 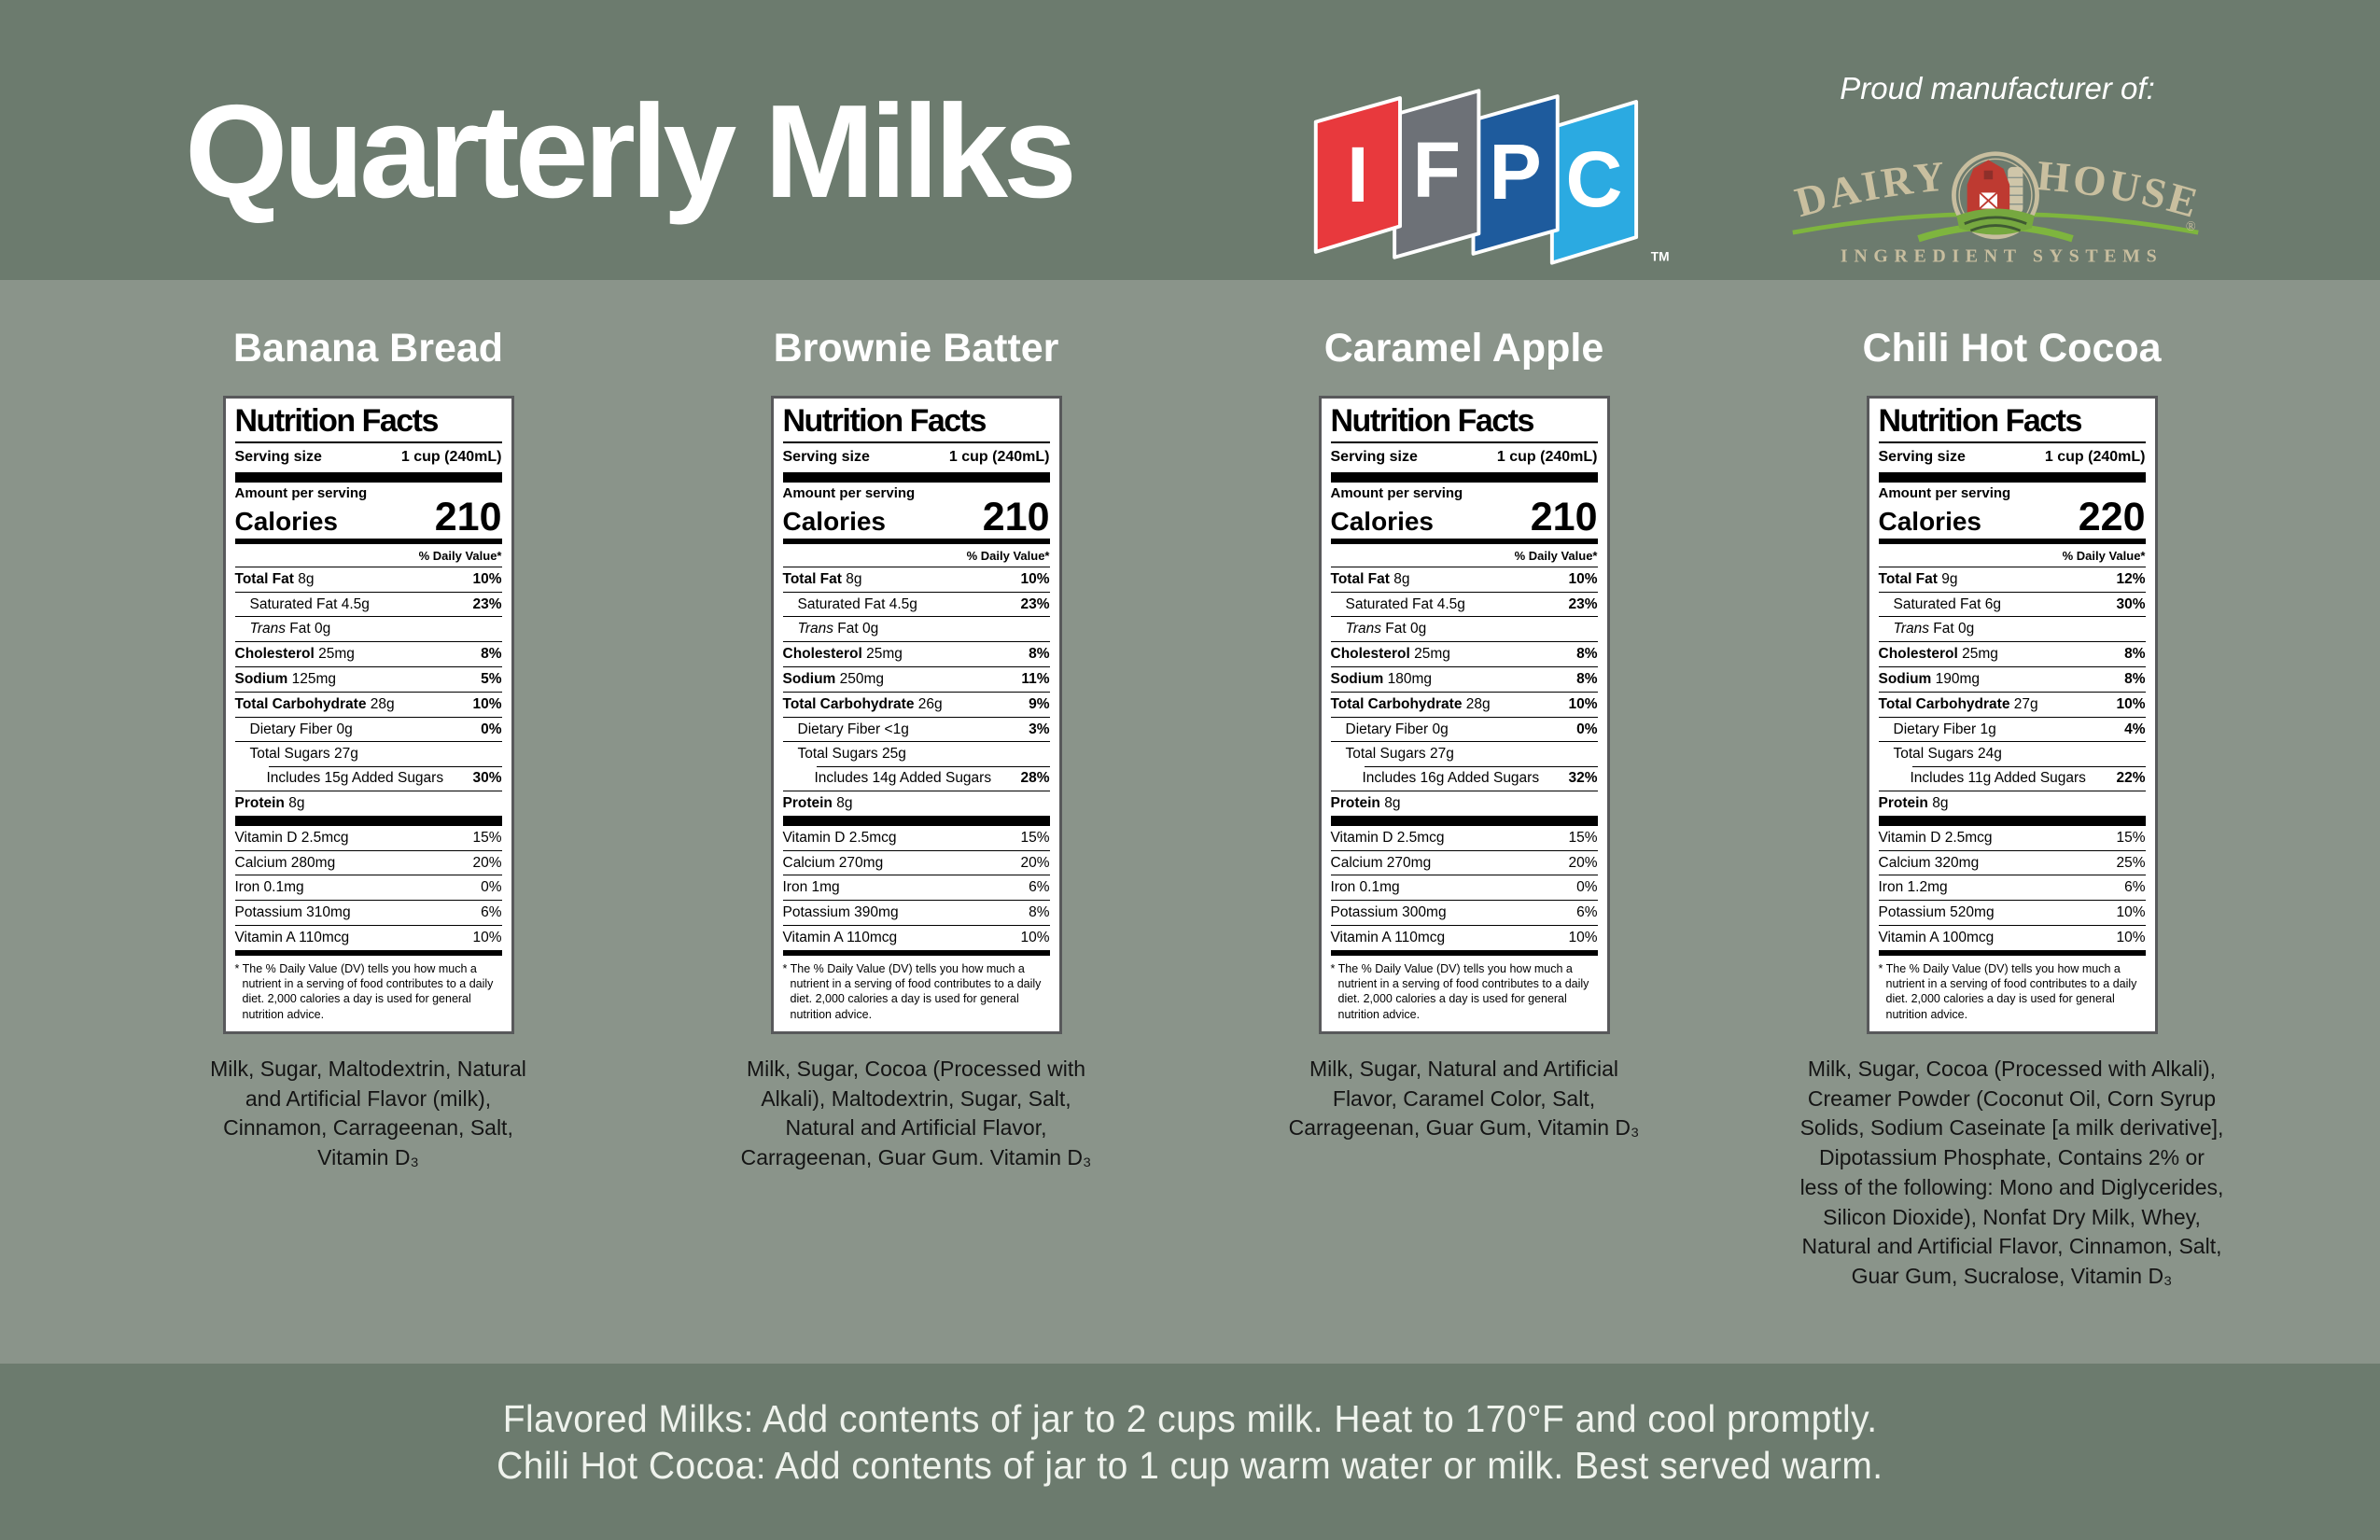 I want to click on vitamin-row: Iron 1.2mg 6%, so click(x=2012, y=887).